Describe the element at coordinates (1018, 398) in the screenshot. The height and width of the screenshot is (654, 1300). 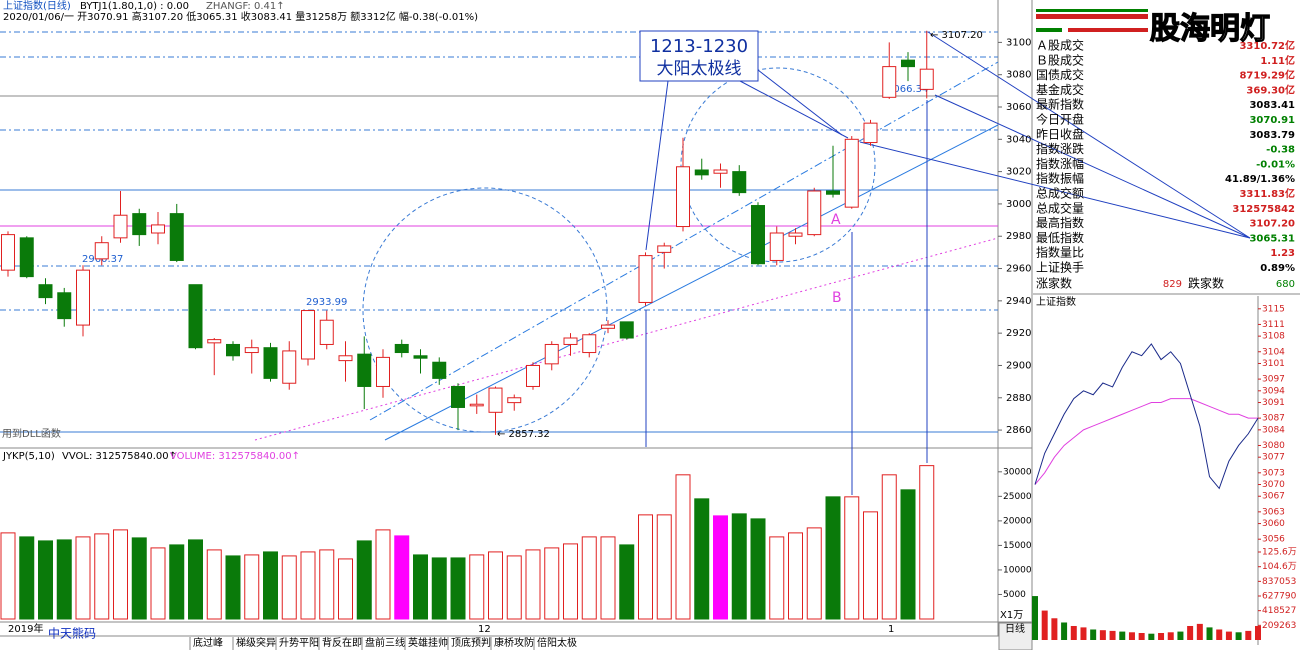
I see `y-tick-label: 2880` at that location.